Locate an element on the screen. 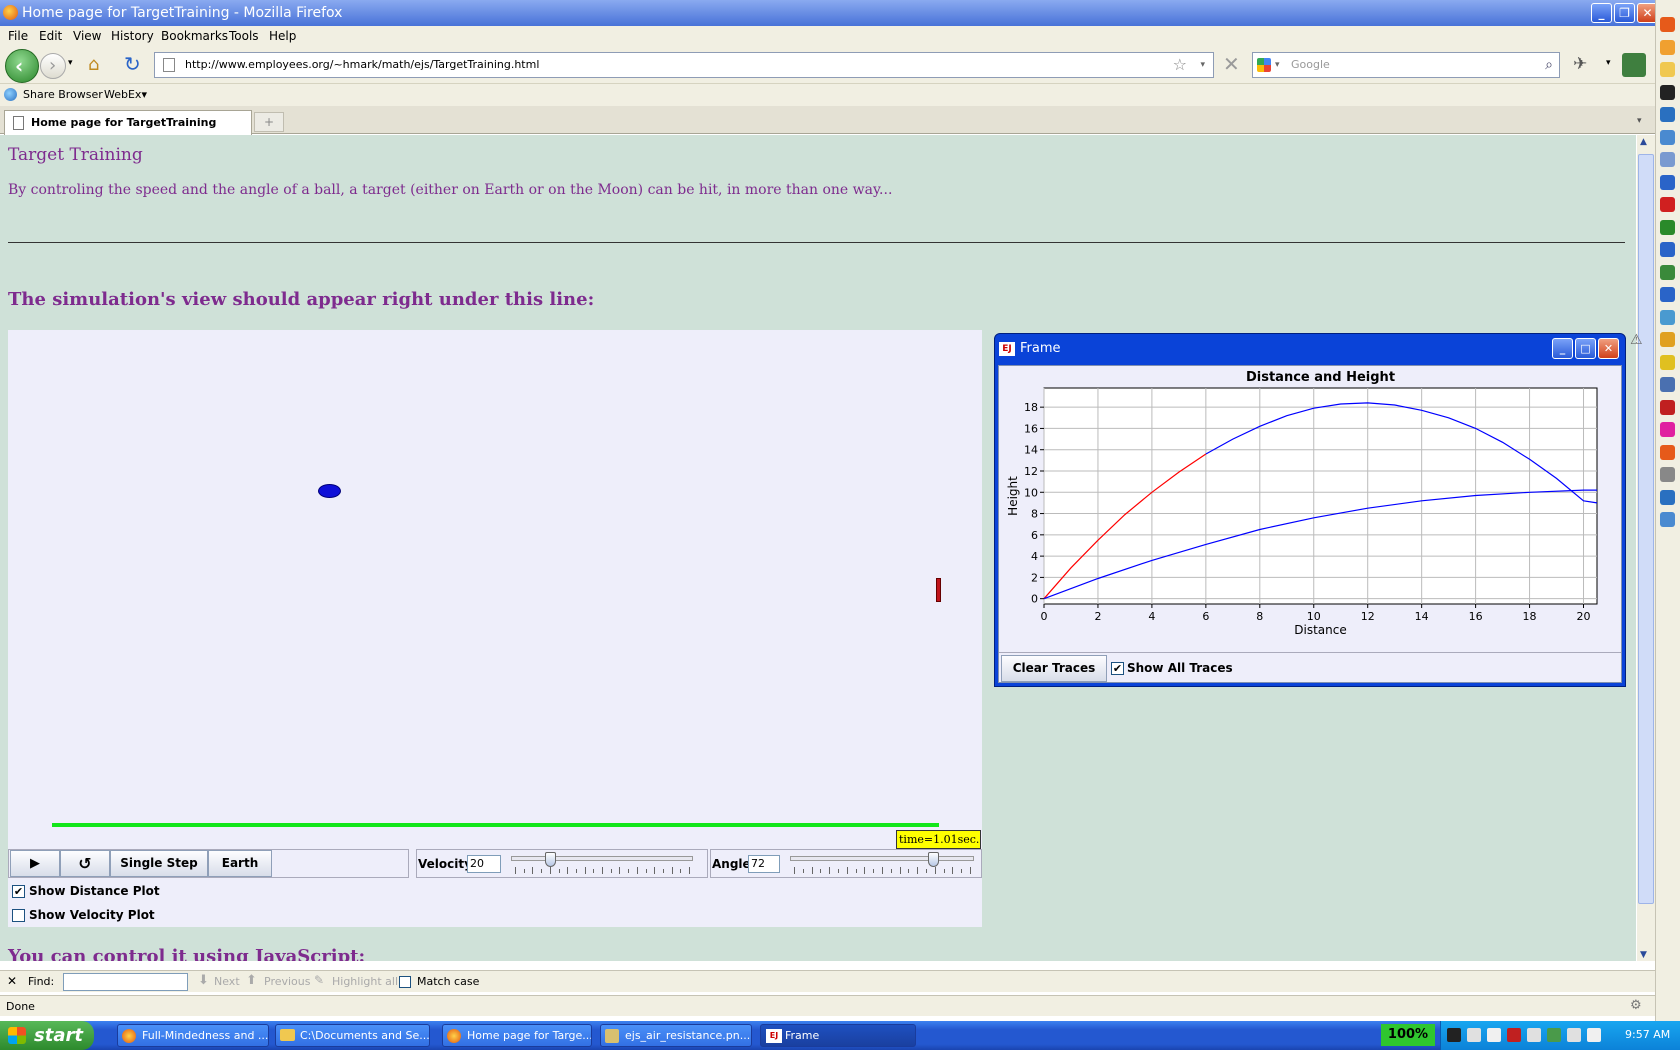  addon-dropdown-icon: ▾ is located at coordinates (1608, 63).